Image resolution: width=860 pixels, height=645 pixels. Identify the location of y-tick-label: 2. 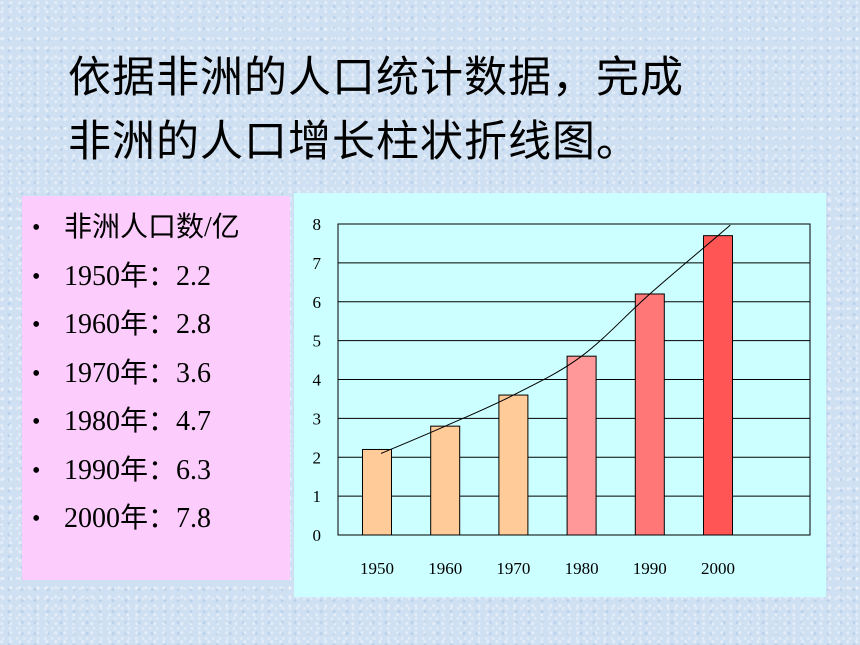
(317, 457).